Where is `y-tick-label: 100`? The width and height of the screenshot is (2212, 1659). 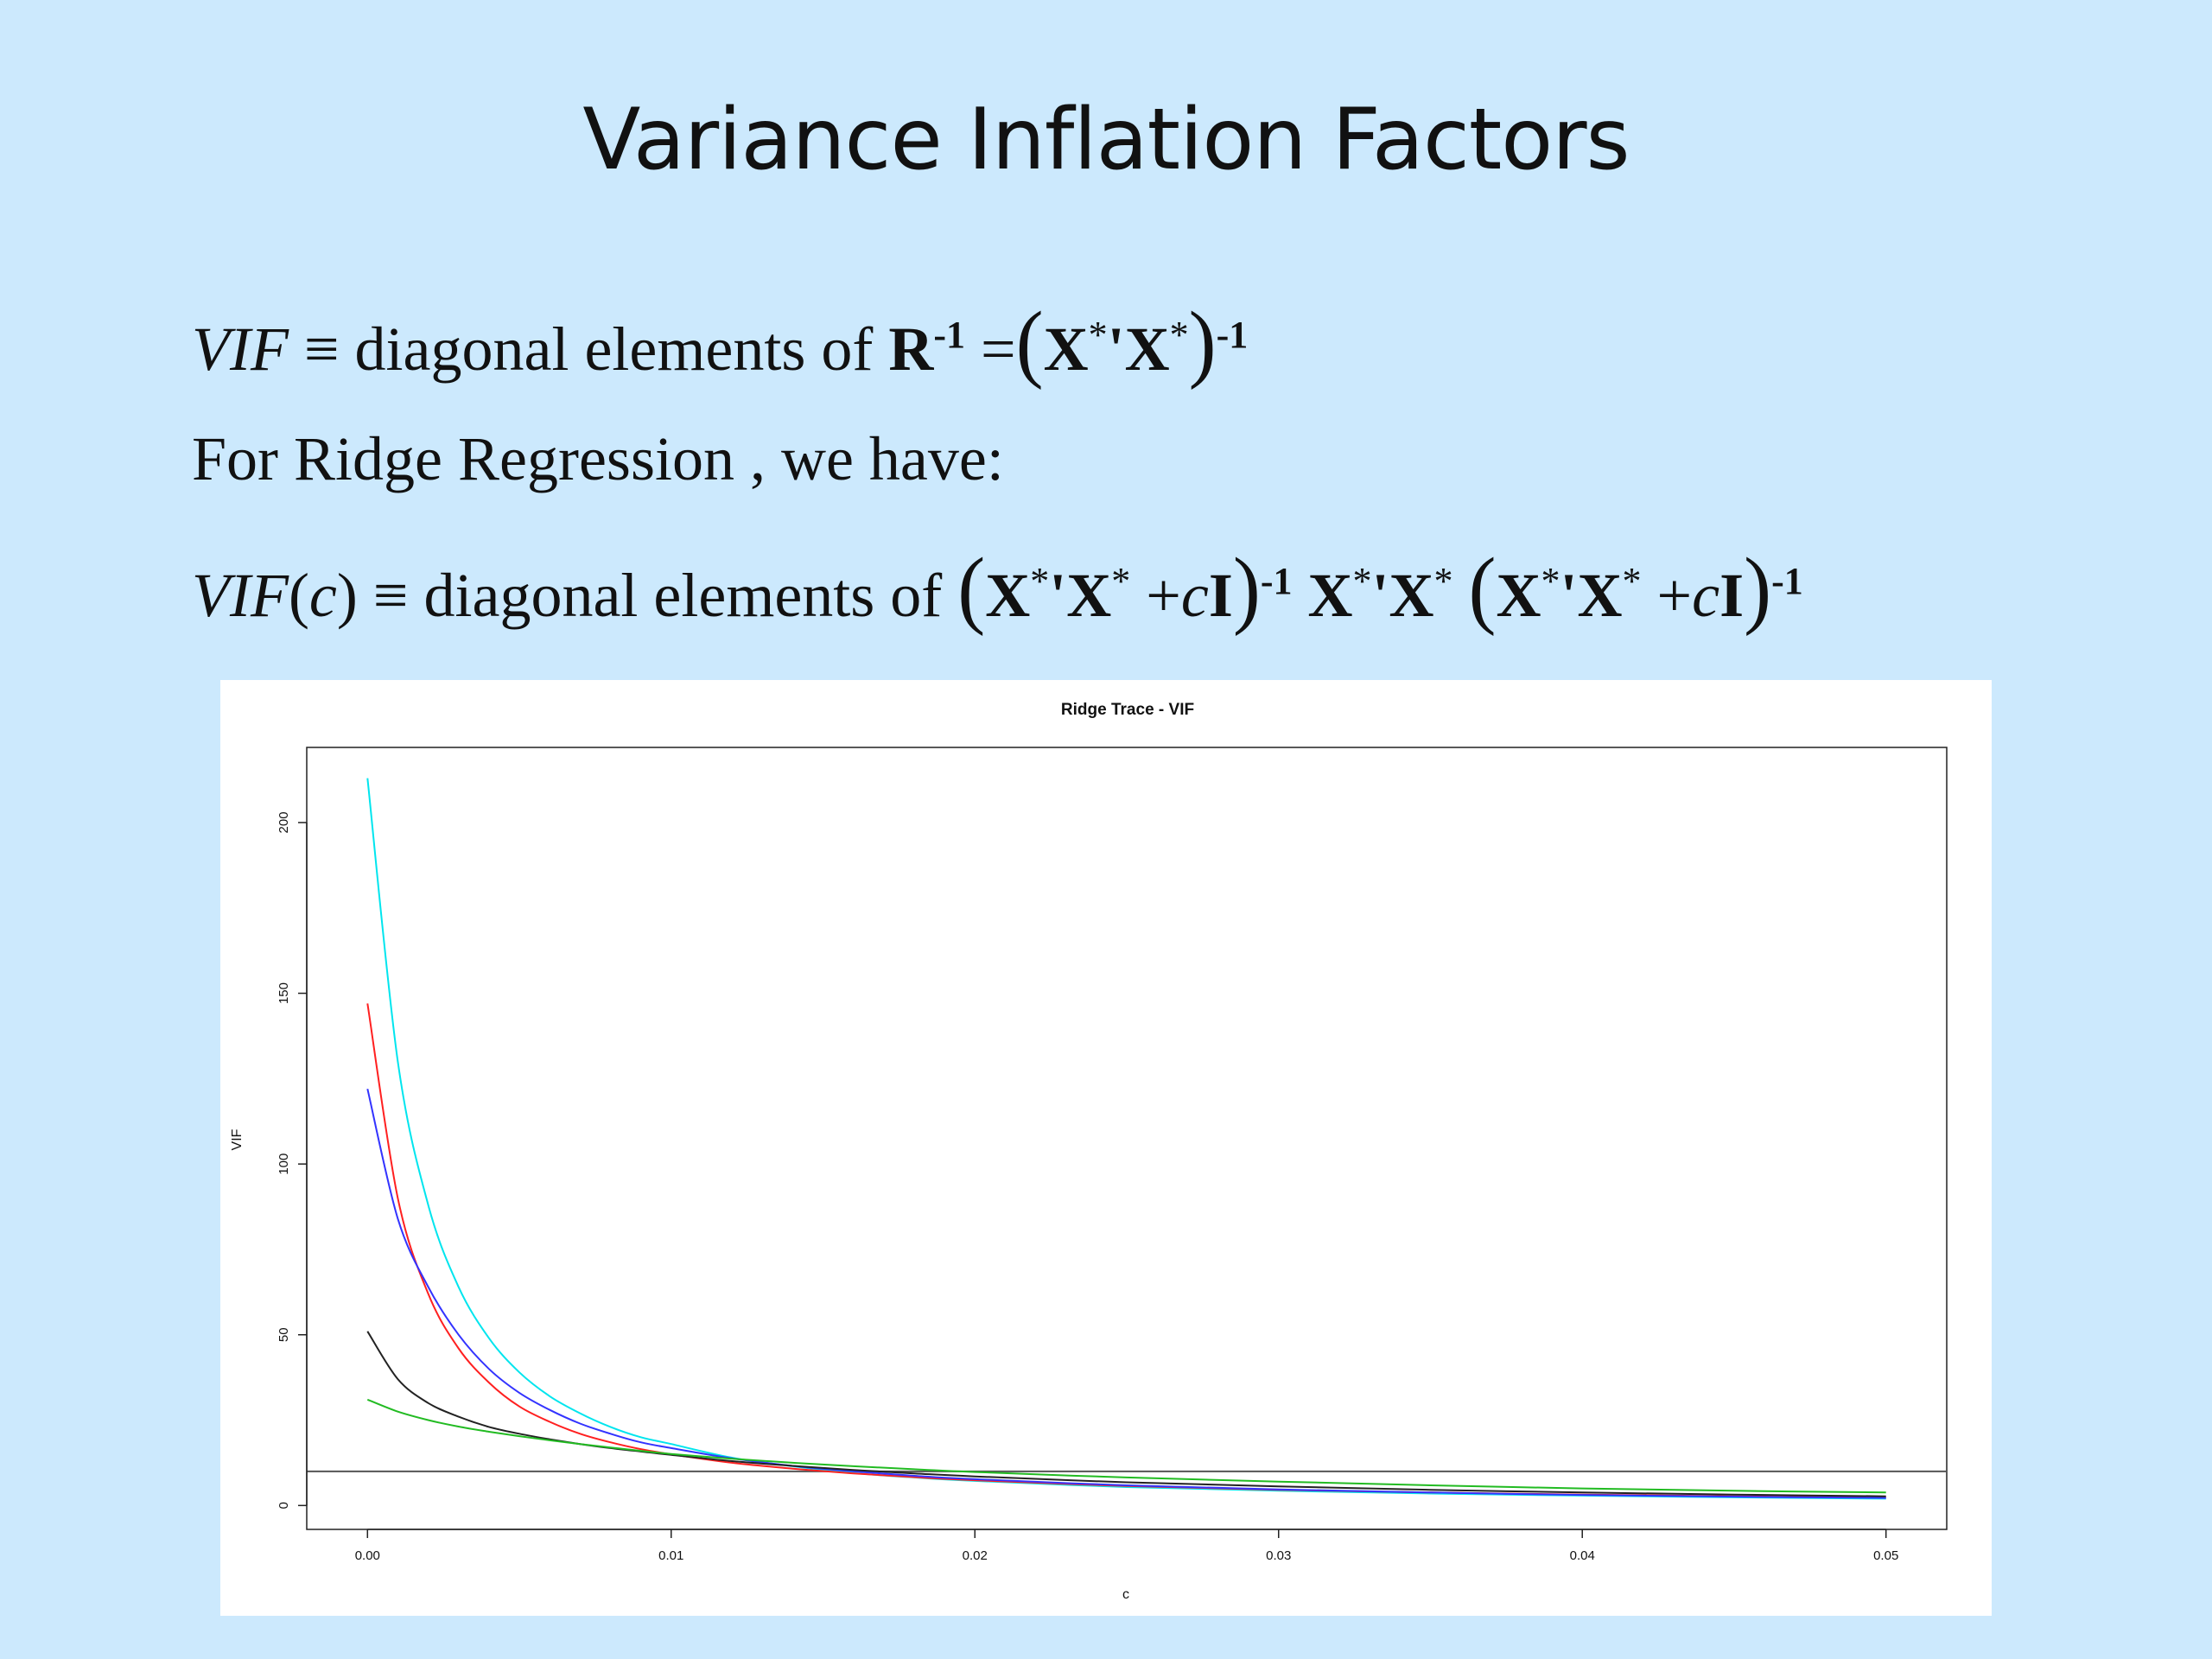 y-tick-label: 100 is located at coordinates (283, 1164).